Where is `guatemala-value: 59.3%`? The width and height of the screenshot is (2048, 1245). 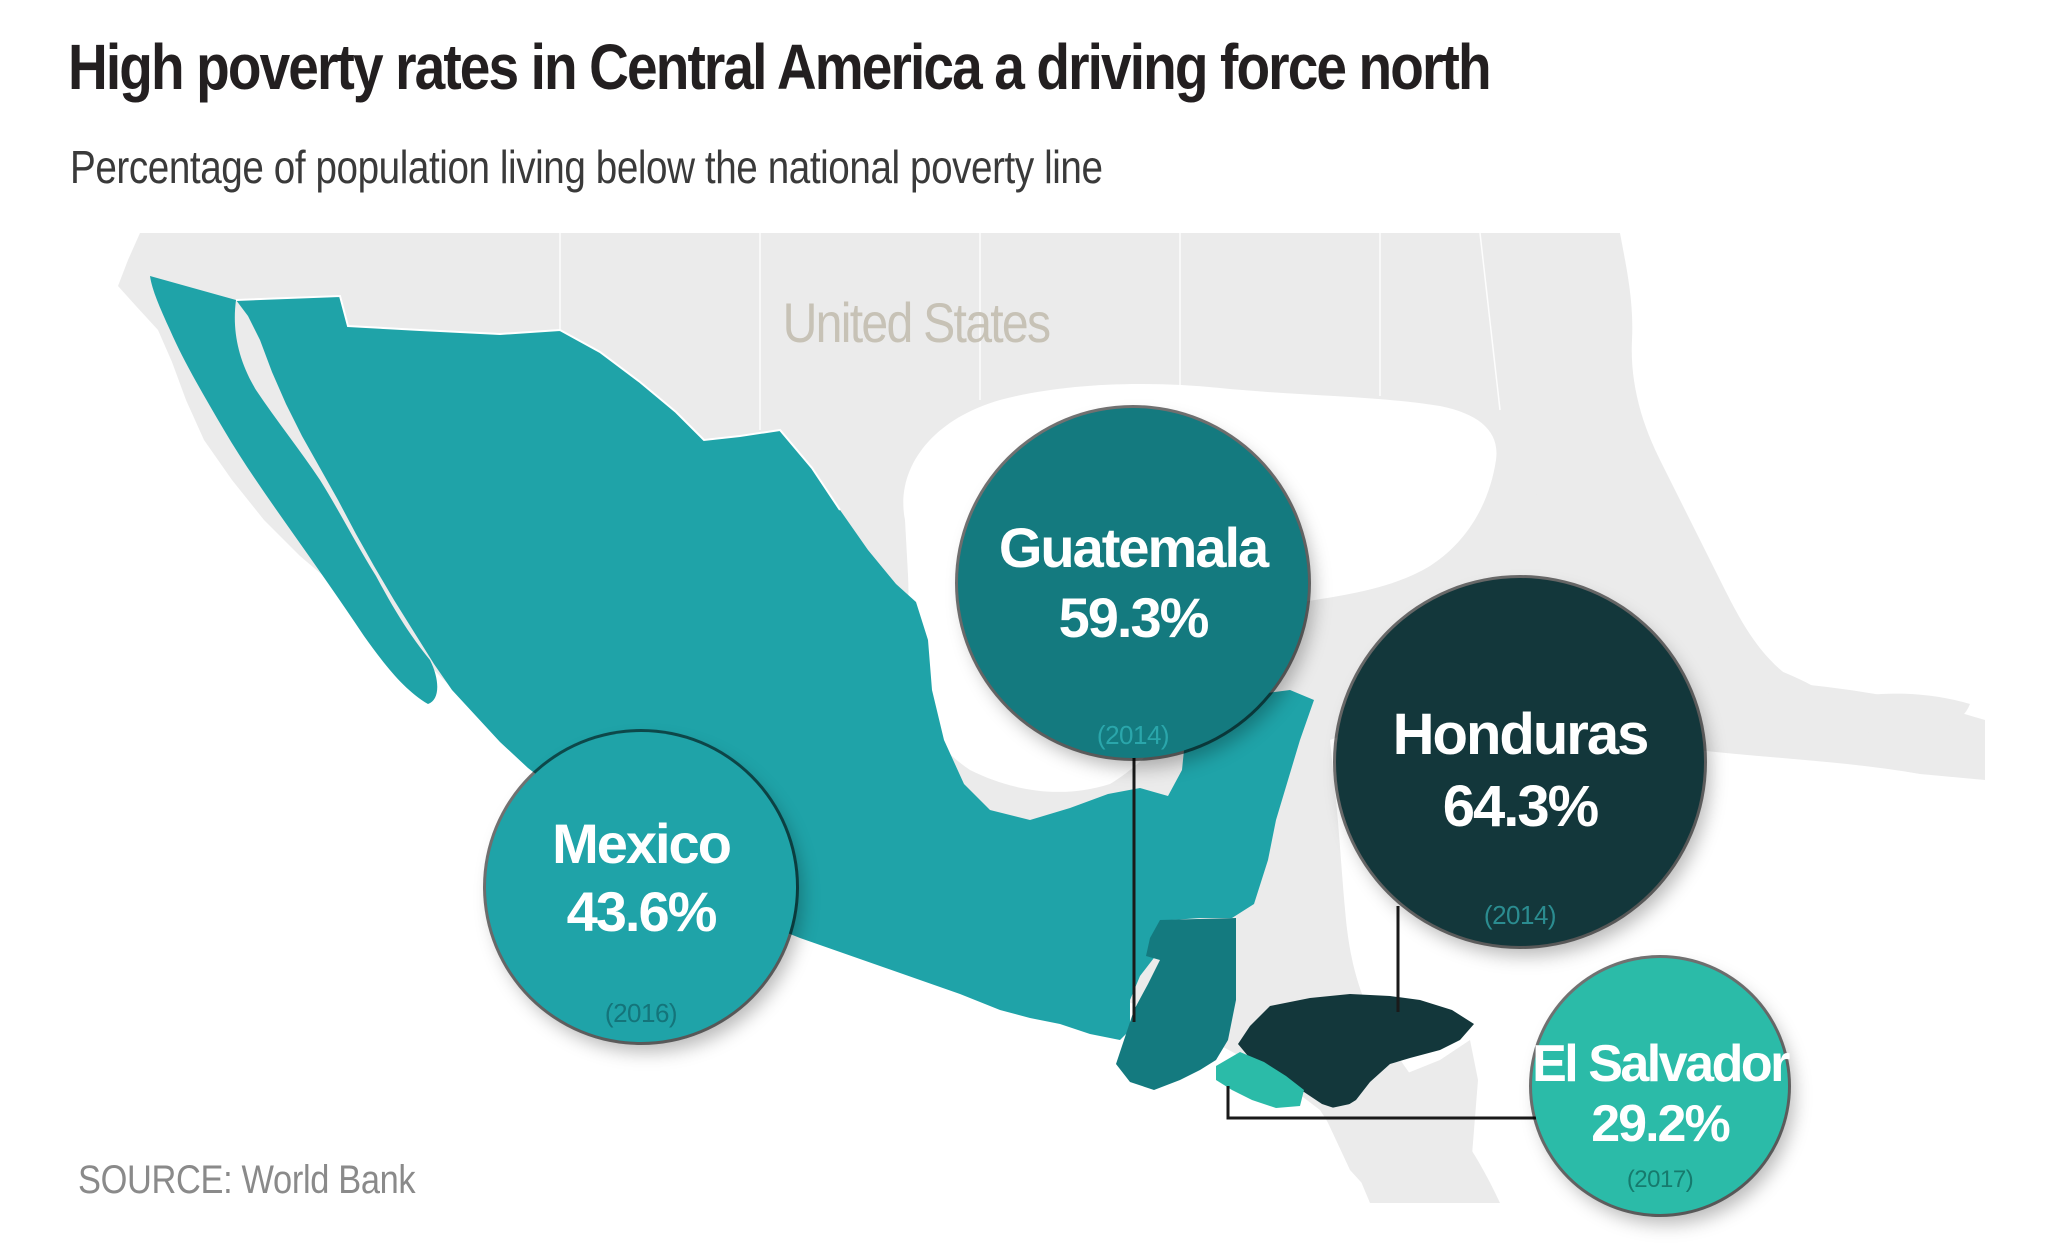
guatemala-value: 59.3% is located at coordinates (1134, 617).